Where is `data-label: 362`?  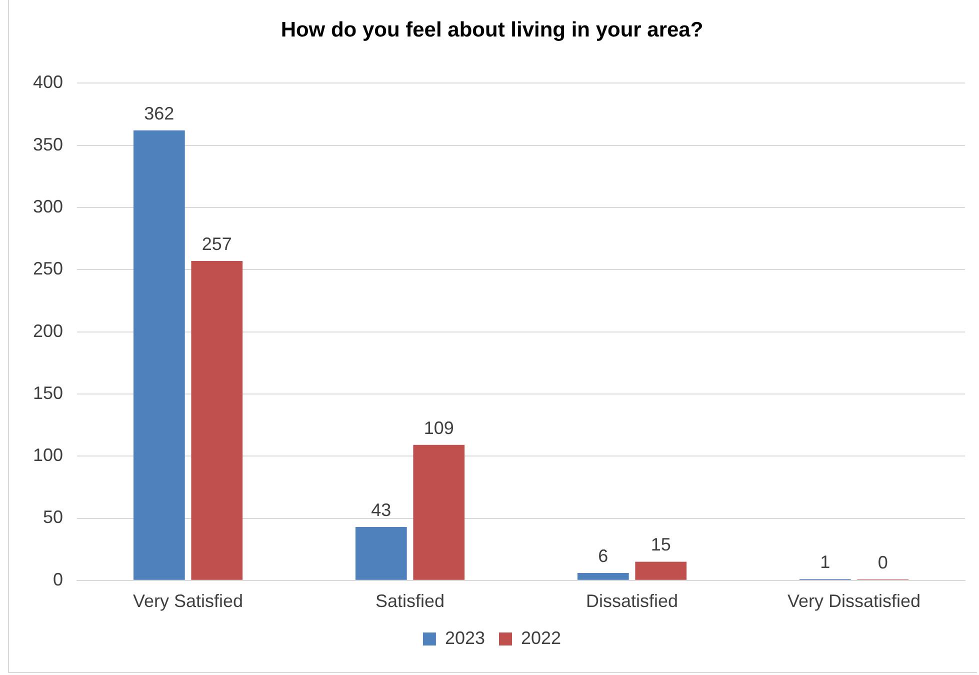 data-label: 362 is located at coordinates (159, 113).